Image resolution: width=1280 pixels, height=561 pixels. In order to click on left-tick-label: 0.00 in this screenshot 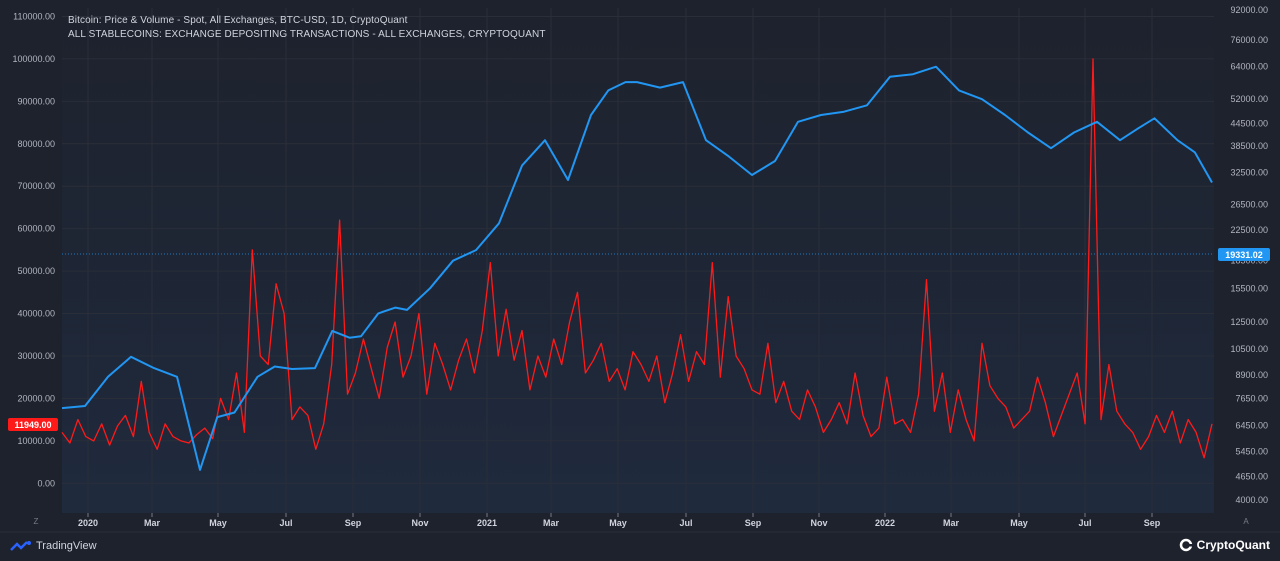, I will do `click(46, 483)`.